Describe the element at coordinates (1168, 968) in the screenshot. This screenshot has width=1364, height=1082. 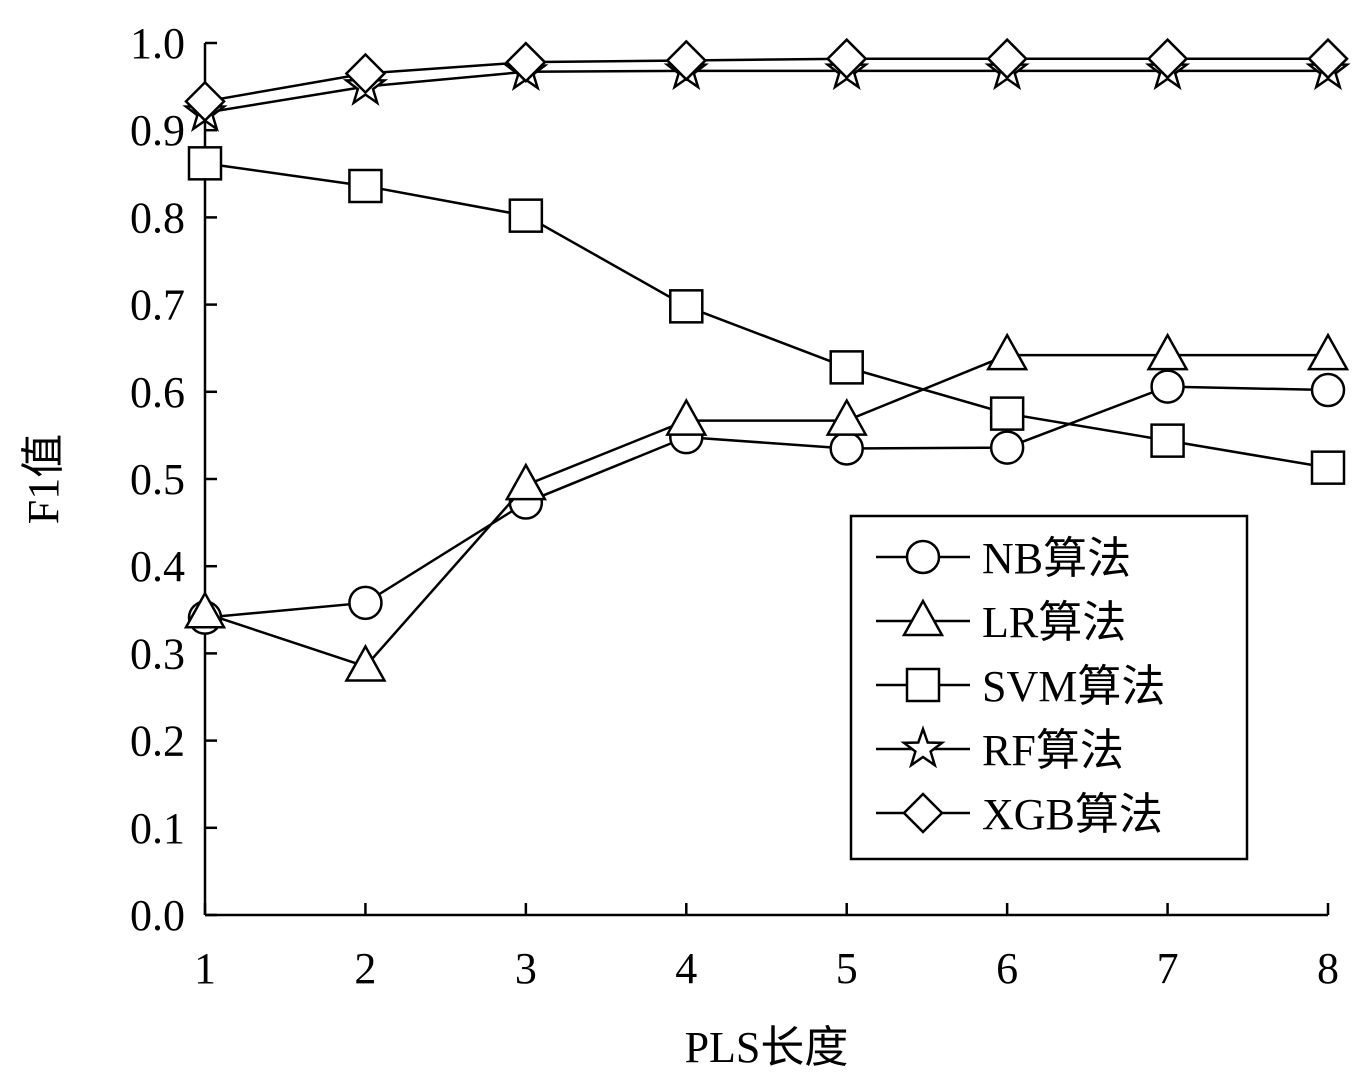
I see `x-tick-label: 7` at that location.